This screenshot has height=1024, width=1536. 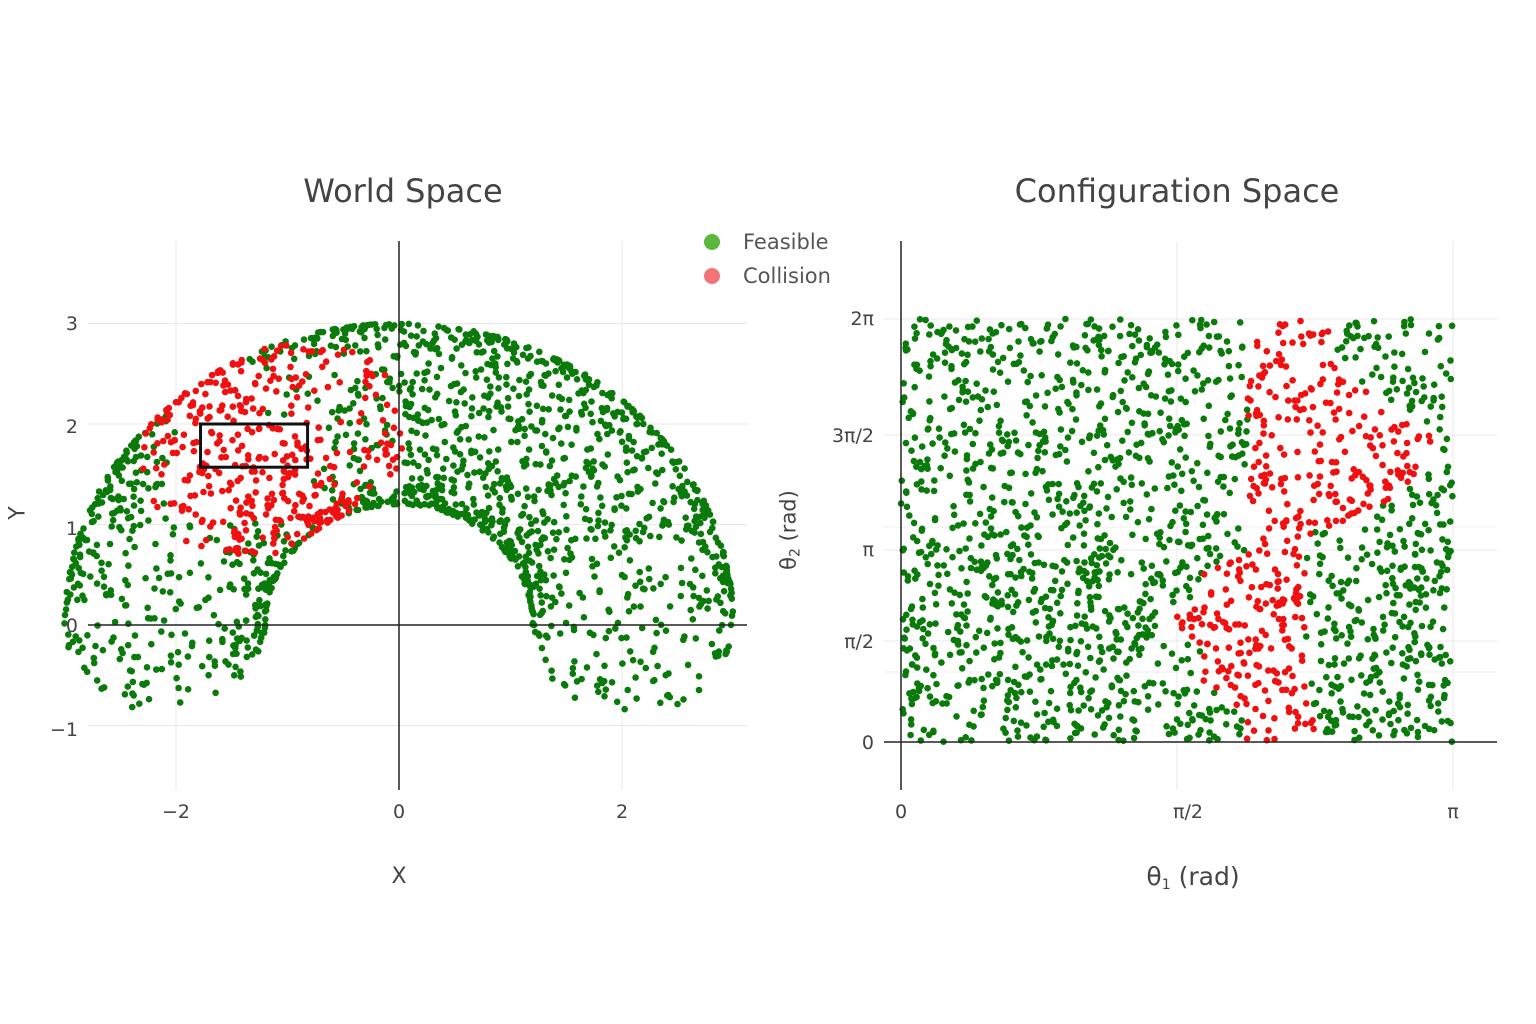 What do you see at coordinates (71, 427) in the screenshot?
I see `world-ytick: 2` at bounding box center [71, 427].